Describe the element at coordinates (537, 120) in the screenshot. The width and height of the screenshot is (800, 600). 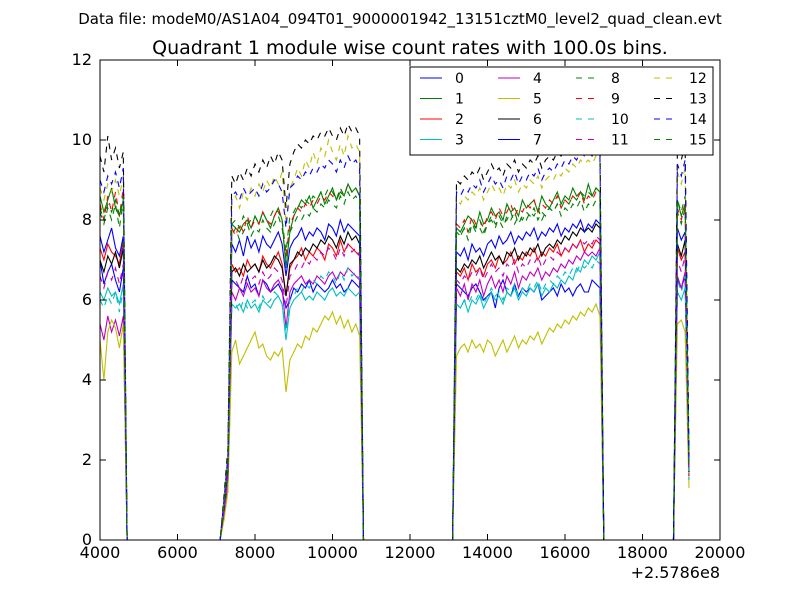
I see `legend-label-6: 6` at that location.